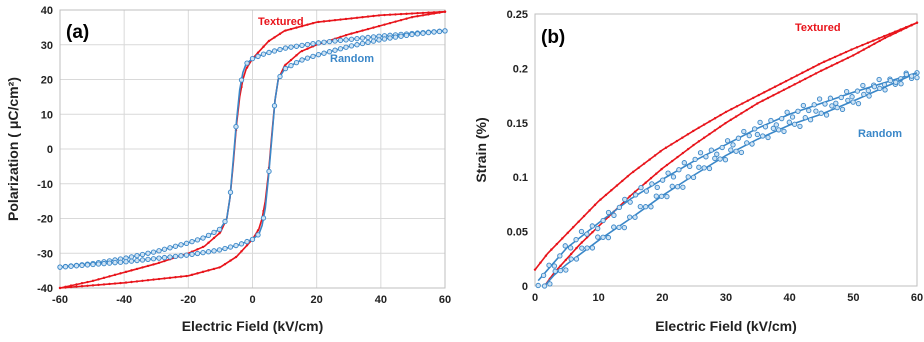  What do you see at coordinates (281, 22) in the screenshot?
I see `series-label-textured: Textured` at bounding box center [281, 22].